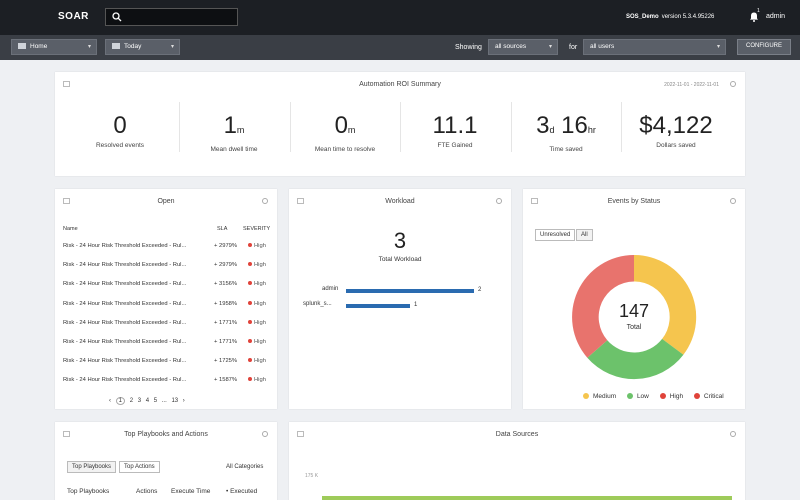 The image size is (800, 500). I want to click on app-logo: SOAR, so click(73, 16).